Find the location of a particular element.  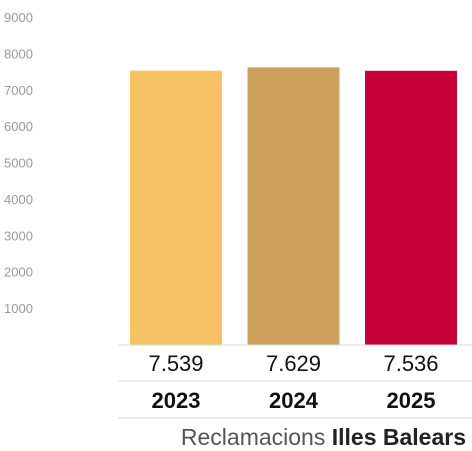

caption-region: Illes Balears is located at coordinates (398, 437).